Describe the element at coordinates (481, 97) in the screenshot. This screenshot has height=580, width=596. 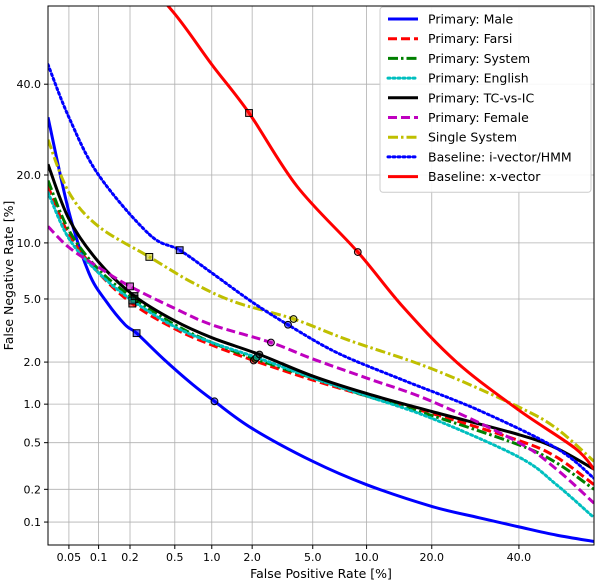
I see `legend-label: Primary: TC-vs-IC` at that location.